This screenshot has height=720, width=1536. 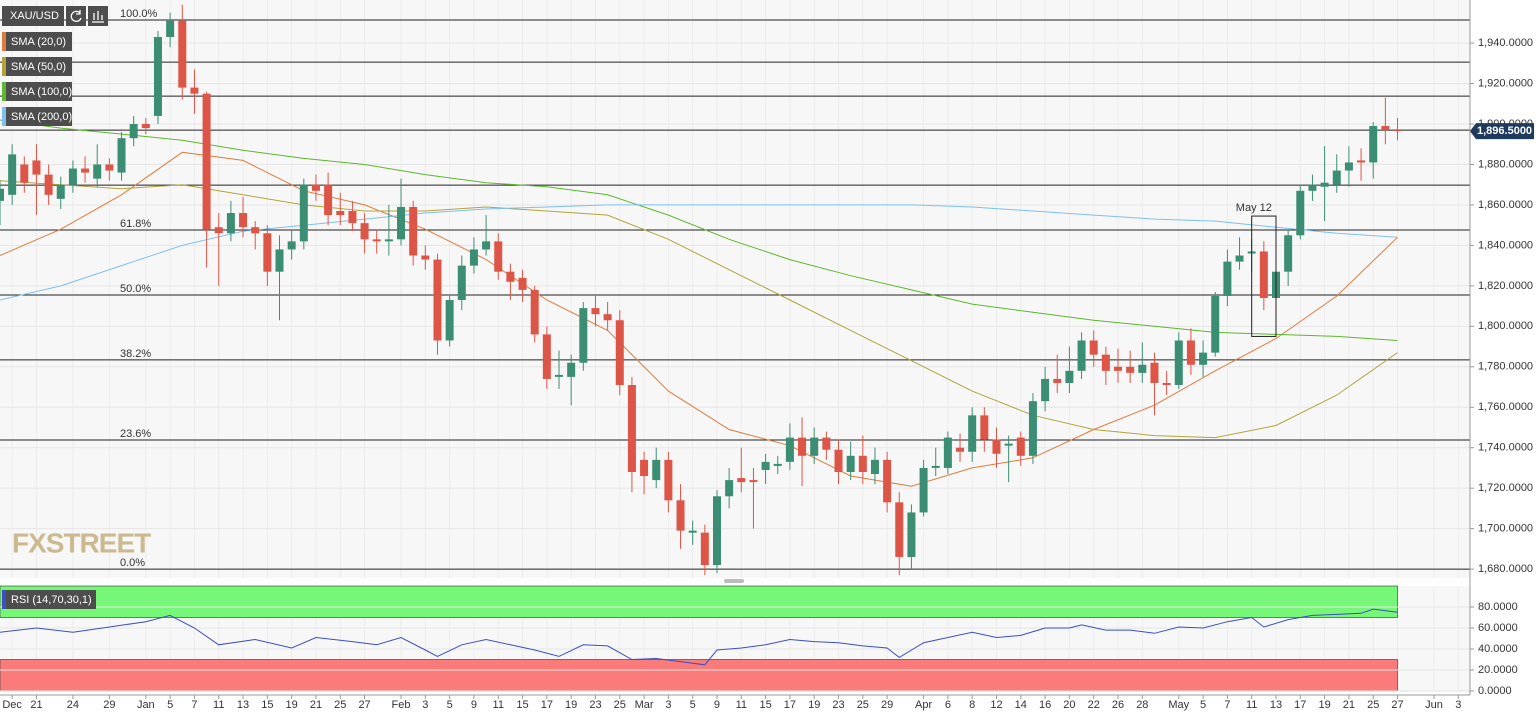 I want to click on fib-label: 61.8%, so click(x=135, y=224).